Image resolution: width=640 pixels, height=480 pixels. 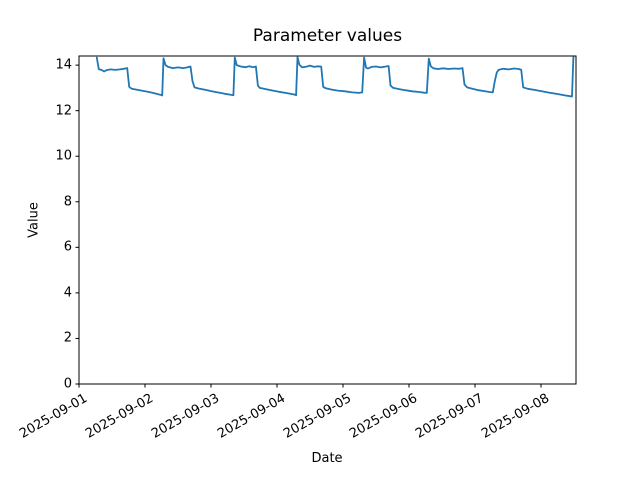 What do you see at coordinates (63, 156) in the screenshot?
I see `y-tick-label: 10` at bounding box center [63, 156].